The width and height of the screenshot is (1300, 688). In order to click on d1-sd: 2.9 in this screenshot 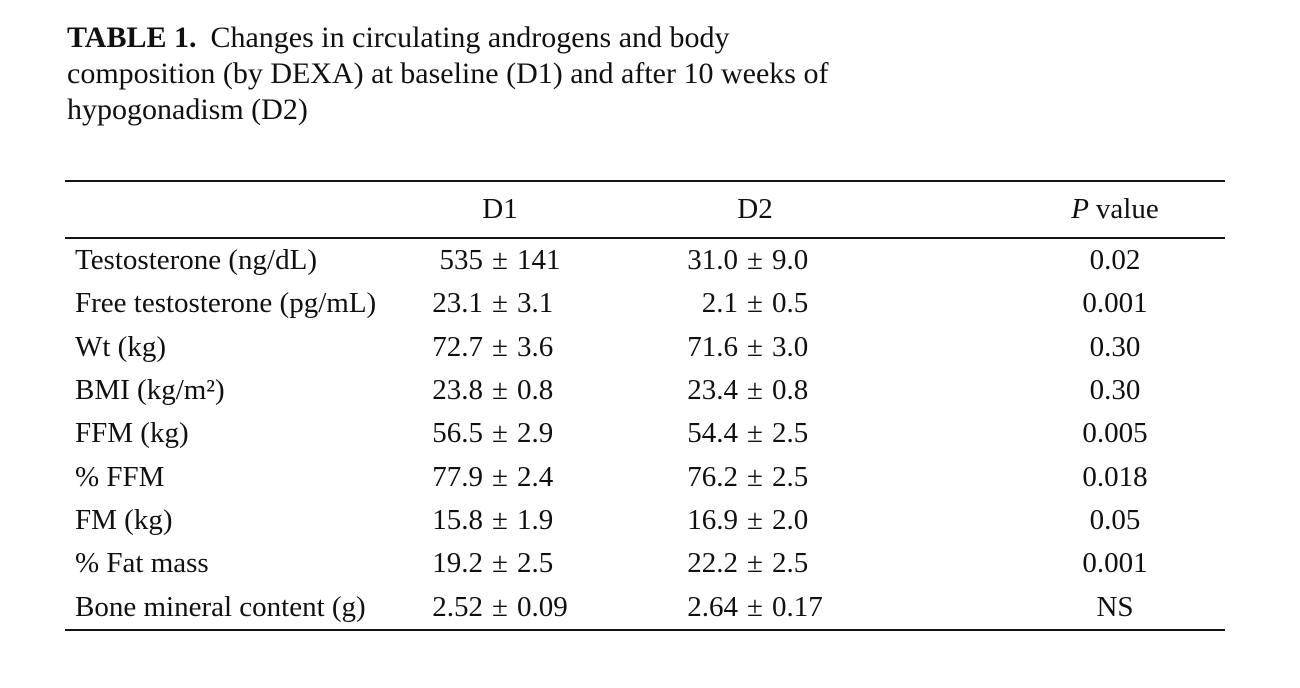, I will do `click(535, 433)`.